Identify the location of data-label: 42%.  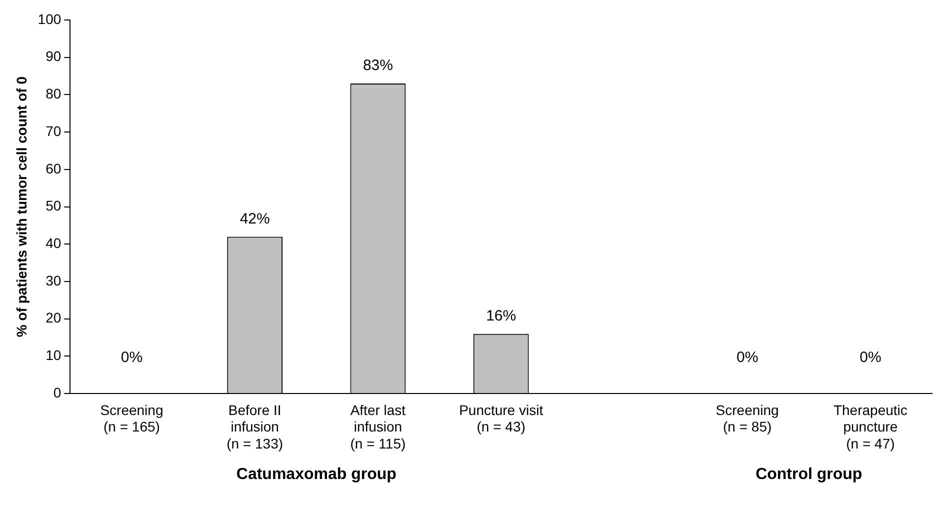
(255, 219).